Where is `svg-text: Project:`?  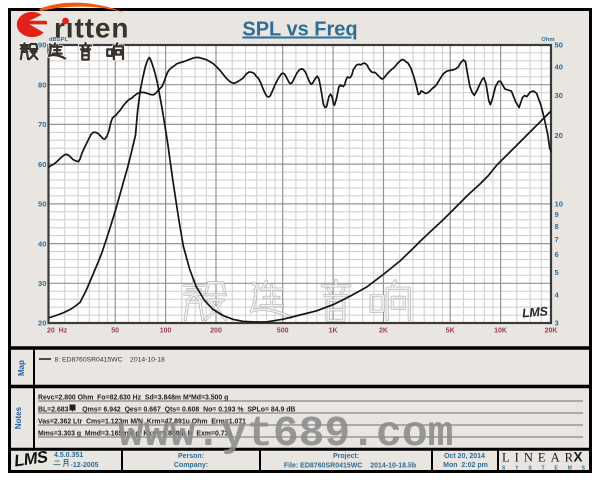 svg-text: Project: is located at coordinates (346, 456).